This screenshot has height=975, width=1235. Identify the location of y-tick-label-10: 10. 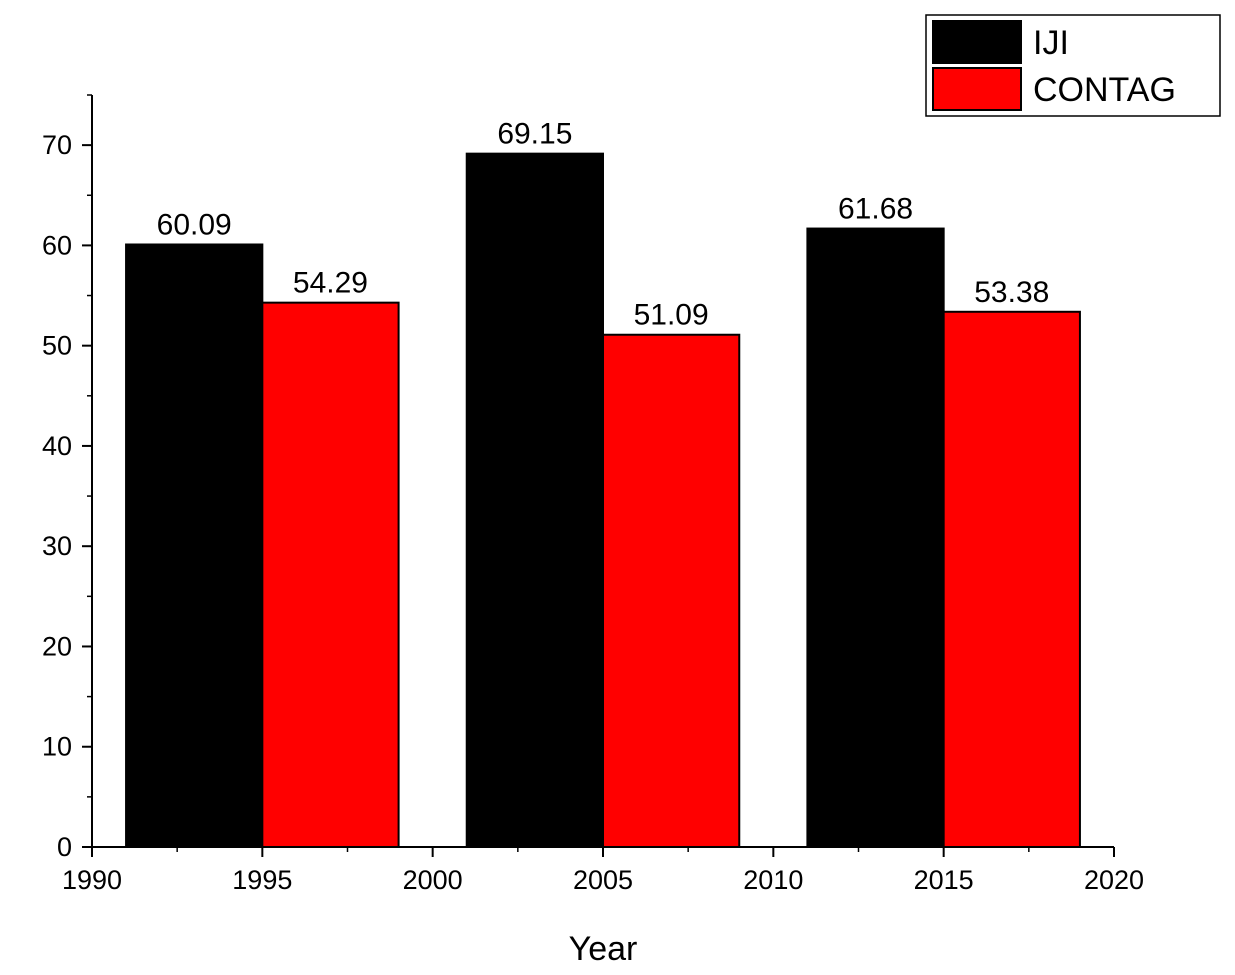
(57, 747).